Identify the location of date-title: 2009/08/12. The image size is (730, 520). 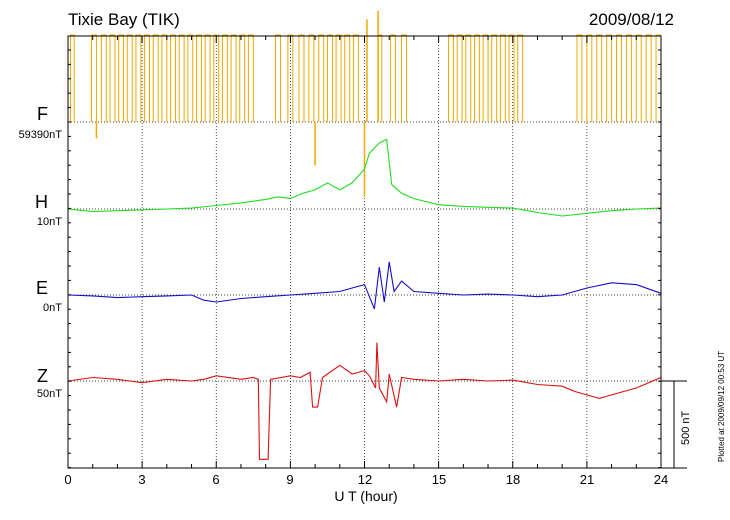
(631, 19).